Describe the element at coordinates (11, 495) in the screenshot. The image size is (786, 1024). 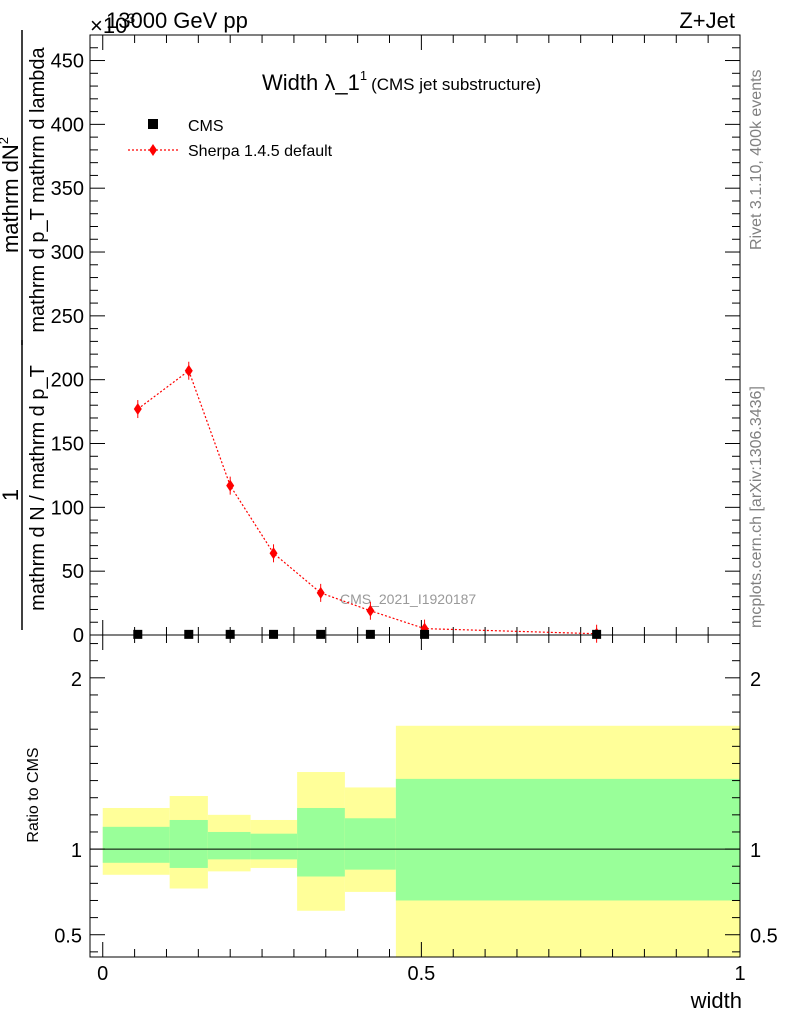
I see `y-label-prefix: 1` at that location.